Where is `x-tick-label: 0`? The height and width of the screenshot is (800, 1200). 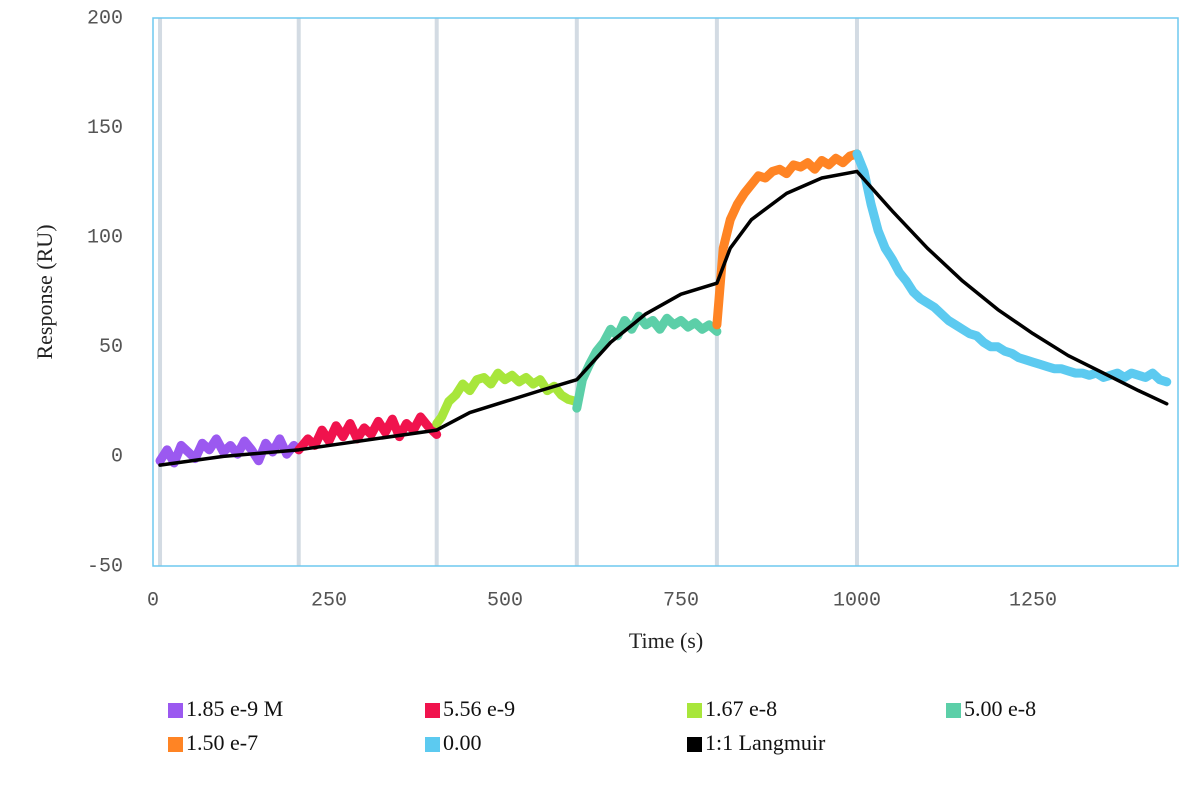 x-tick-label: 0 is located at coordinates (153, 600).